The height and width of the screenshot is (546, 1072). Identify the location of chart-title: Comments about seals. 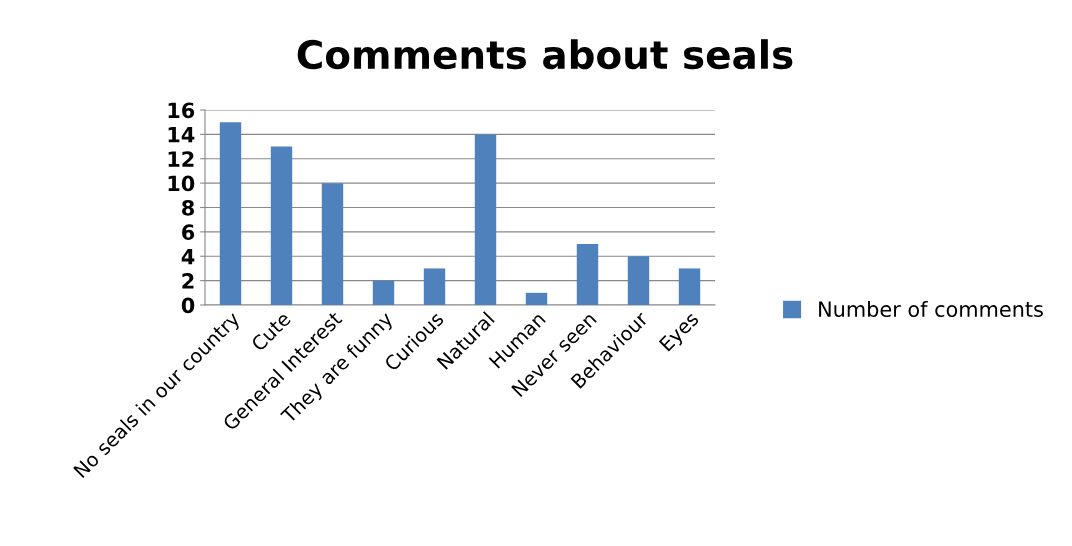
(545, 54).